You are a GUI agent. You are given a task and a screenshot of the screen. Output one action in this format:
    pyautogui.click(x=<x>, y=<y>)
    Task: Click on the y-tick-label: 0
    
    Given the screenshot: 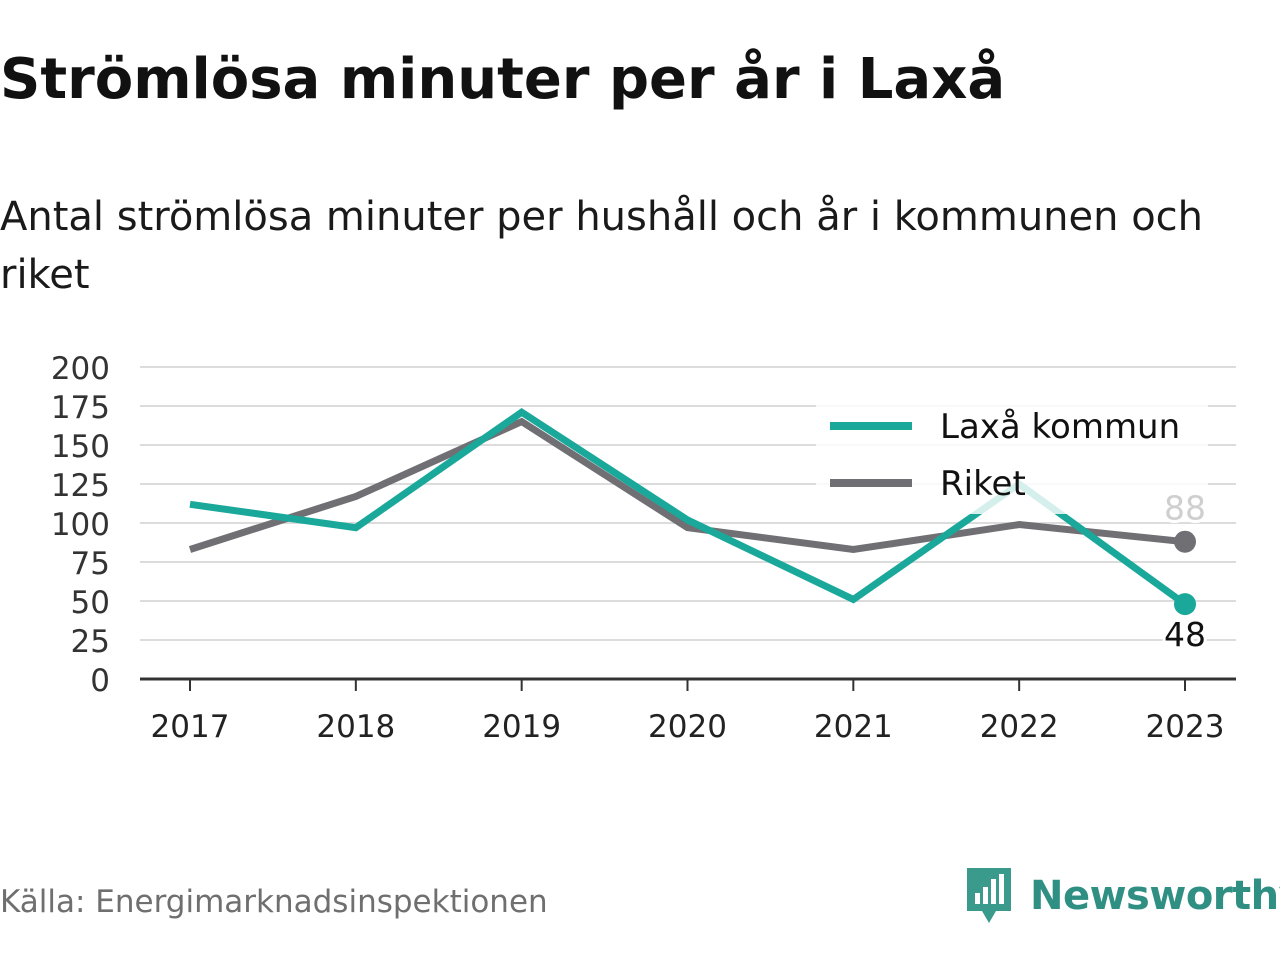 What is the action you would take?
    pyautogui.click(x=100, y=681)
    